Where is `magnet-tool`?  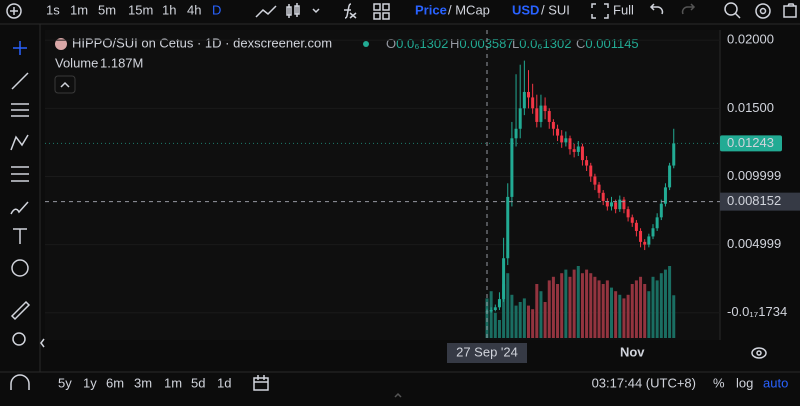 magnet-tool is located at coordinates (20, 382).